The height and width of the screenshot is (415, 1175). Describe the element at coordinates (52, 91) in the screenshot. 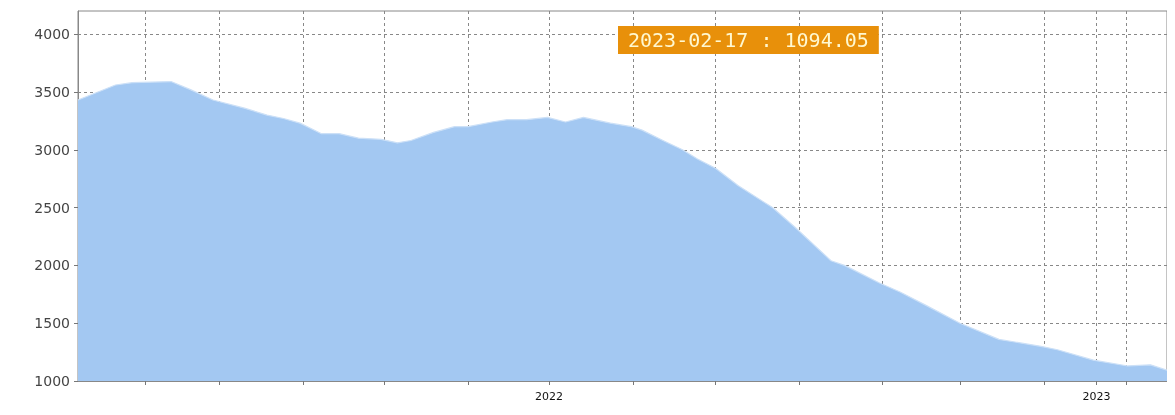

I see `y-tick-label: 3500` at that location.